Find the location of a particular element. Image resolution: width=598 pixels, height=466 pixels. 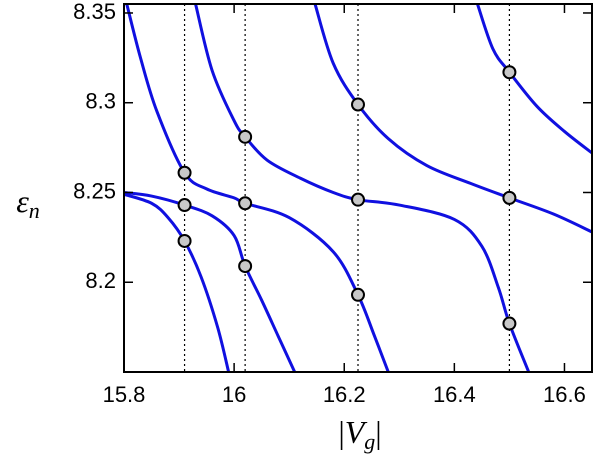

y-label-part: ε is located at coordinates (22, 201).